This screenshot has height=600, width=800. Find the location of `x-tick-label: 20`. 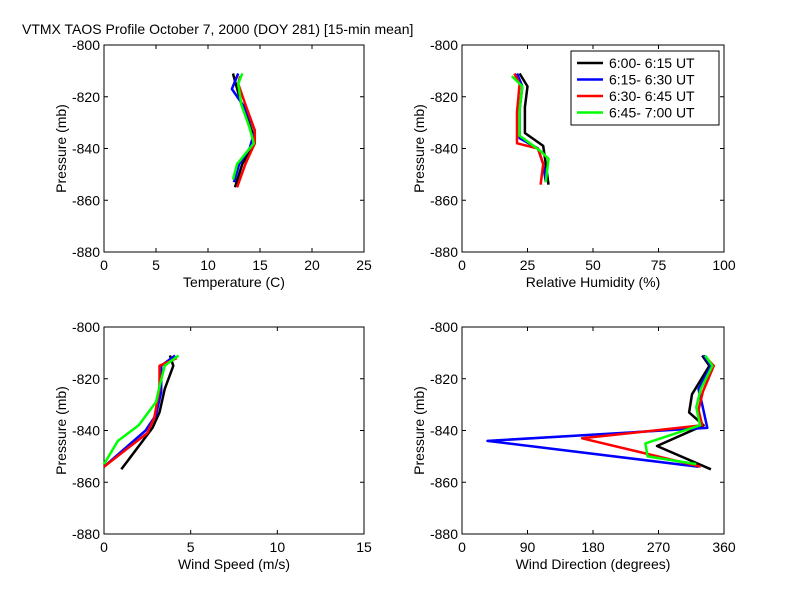

x-tick-label: 20 is located at coordinates (312, 265).